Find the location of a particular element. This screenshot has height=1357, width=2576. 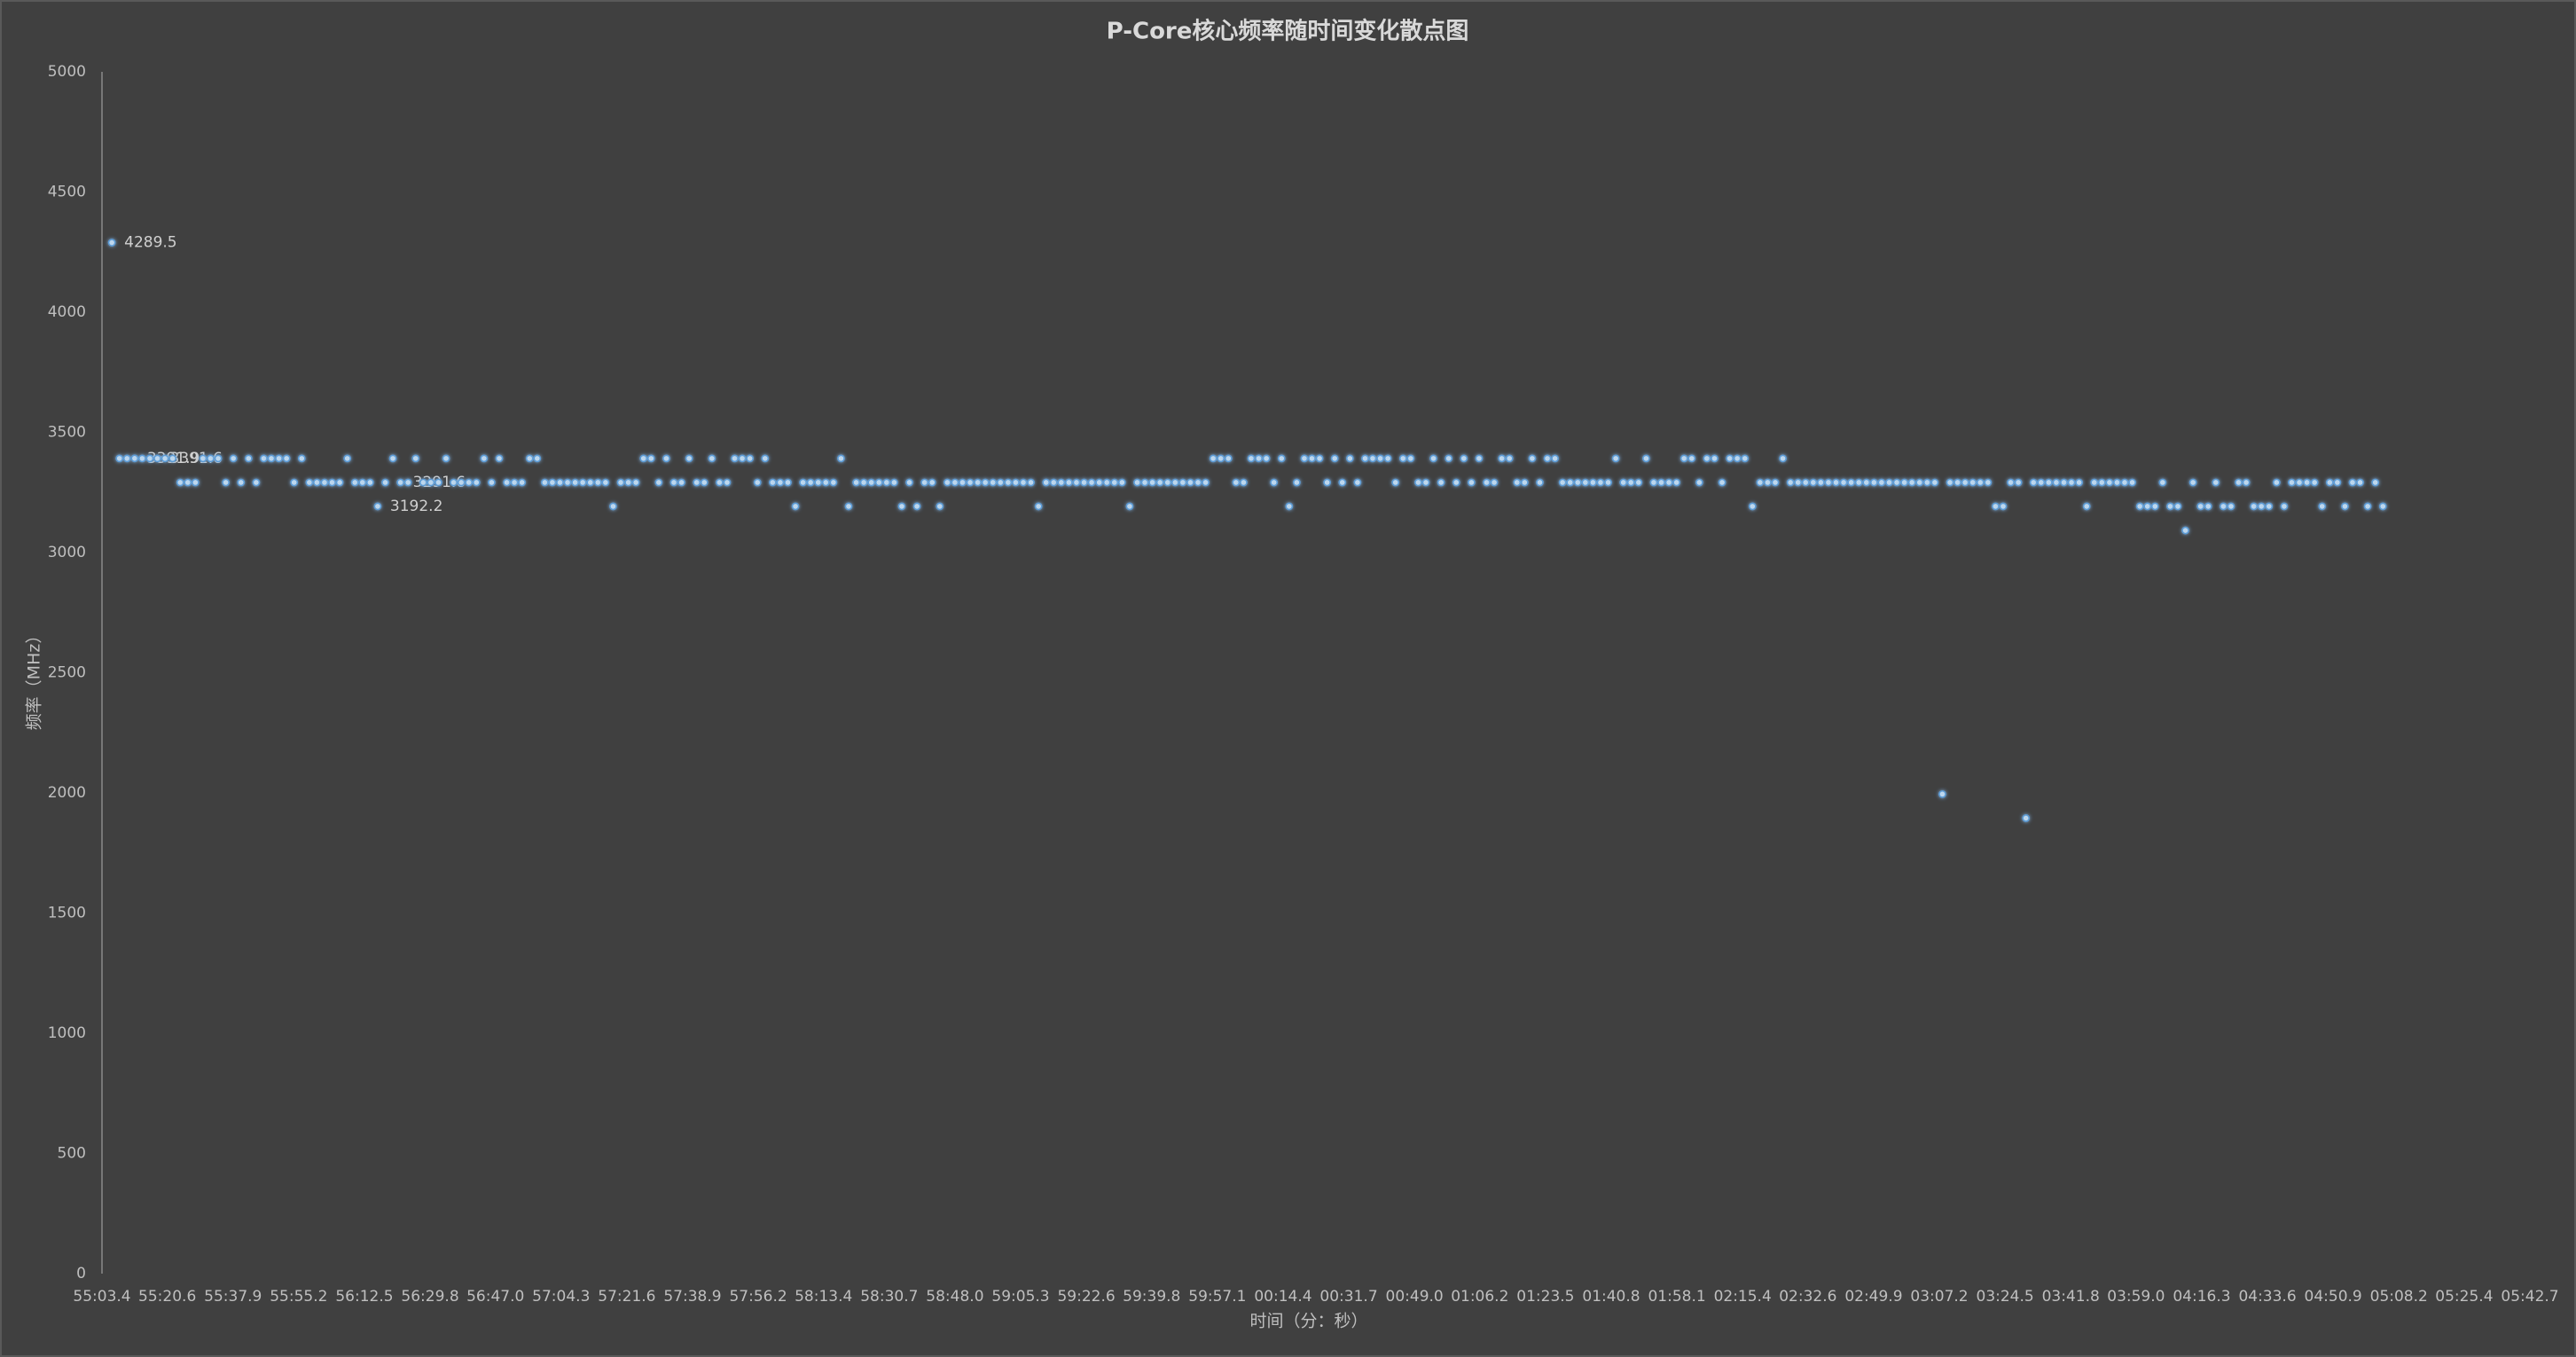

x-tick-label: 58:30.7 is located at coordinates (889, 1297).